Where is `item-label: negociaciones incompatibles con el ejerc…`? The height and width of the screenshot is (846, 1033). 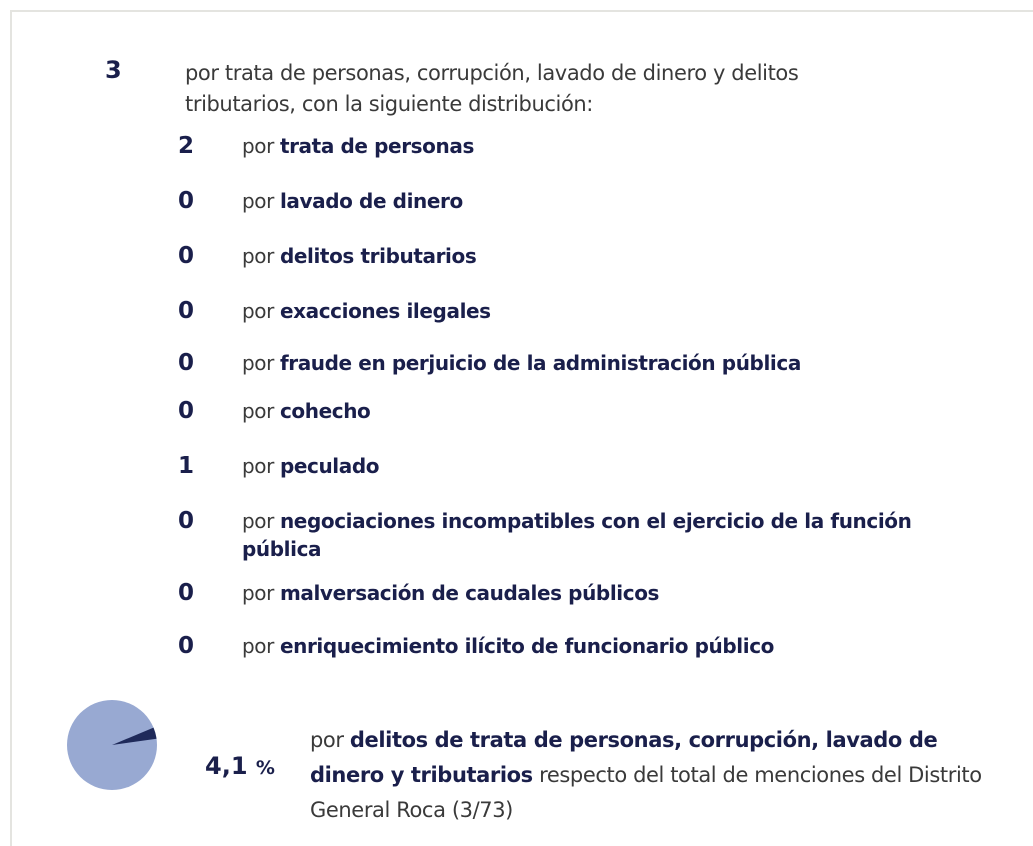 item-label: negociaciones incompatibles con el ejerc… is located at coordinates (577, 535).